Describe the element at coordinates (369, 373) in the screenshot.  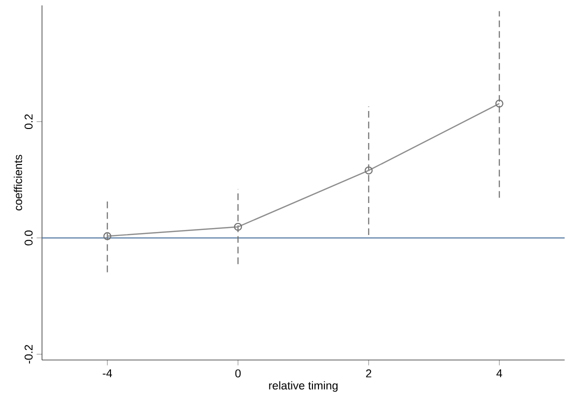
I see `x-tick-label: 2` at that location.